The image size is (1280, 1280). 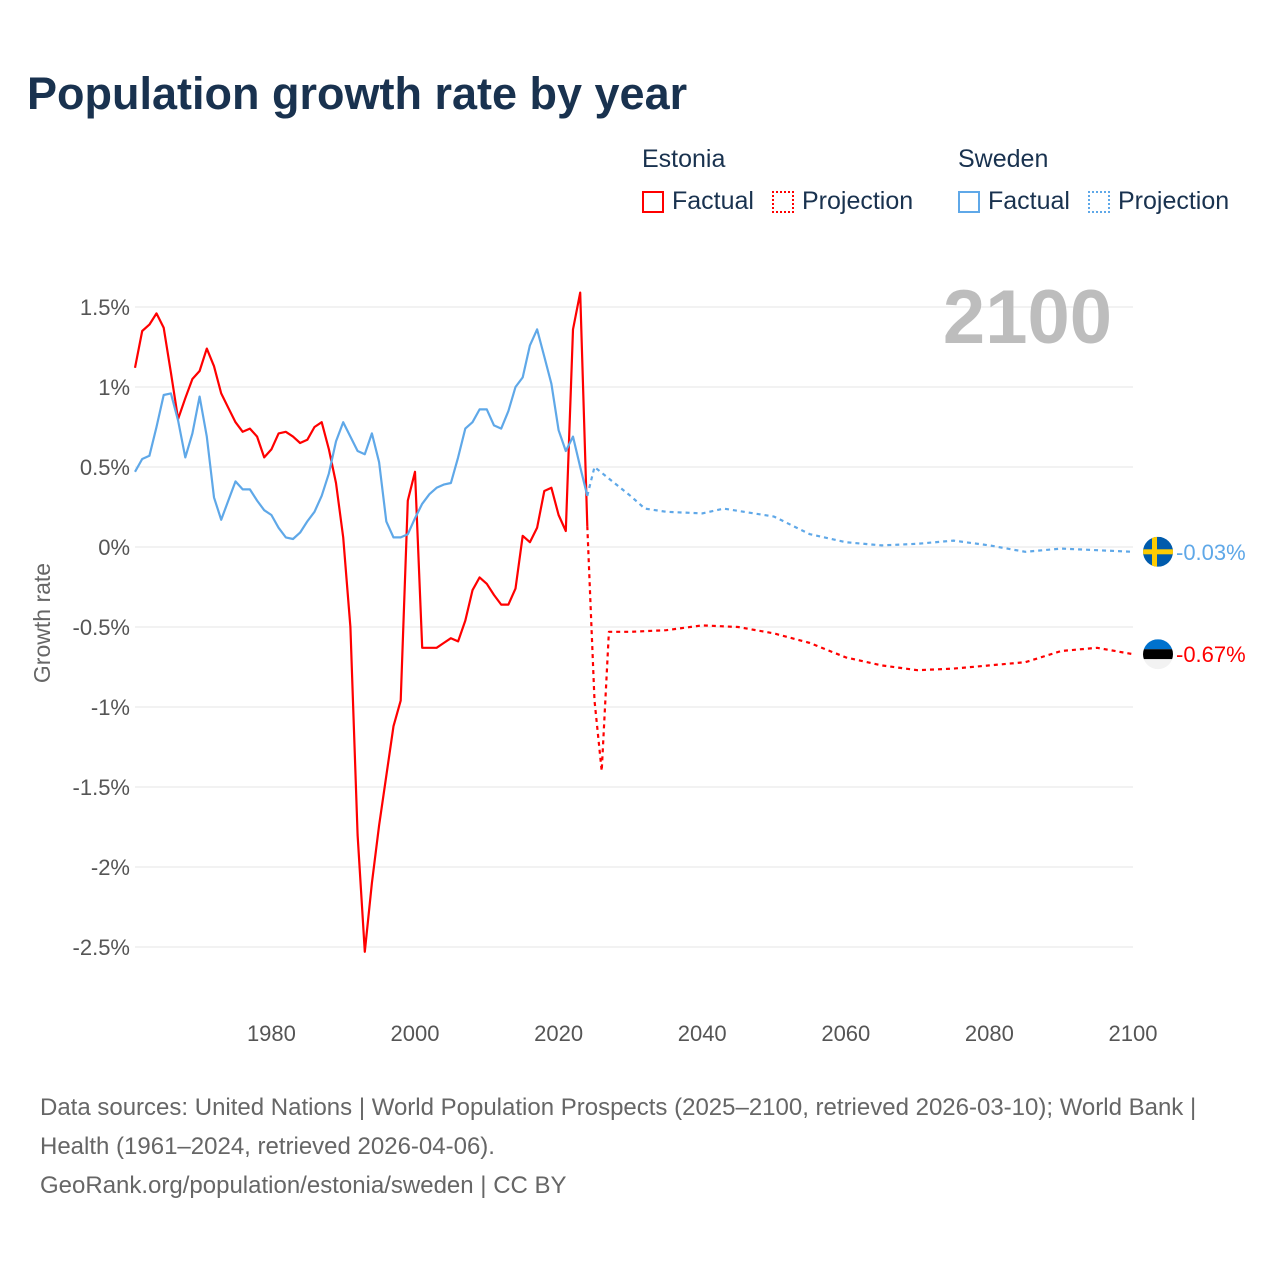 I want to click on legend-estonia: Estonia Factual Projection, so click(x=786, y=180).